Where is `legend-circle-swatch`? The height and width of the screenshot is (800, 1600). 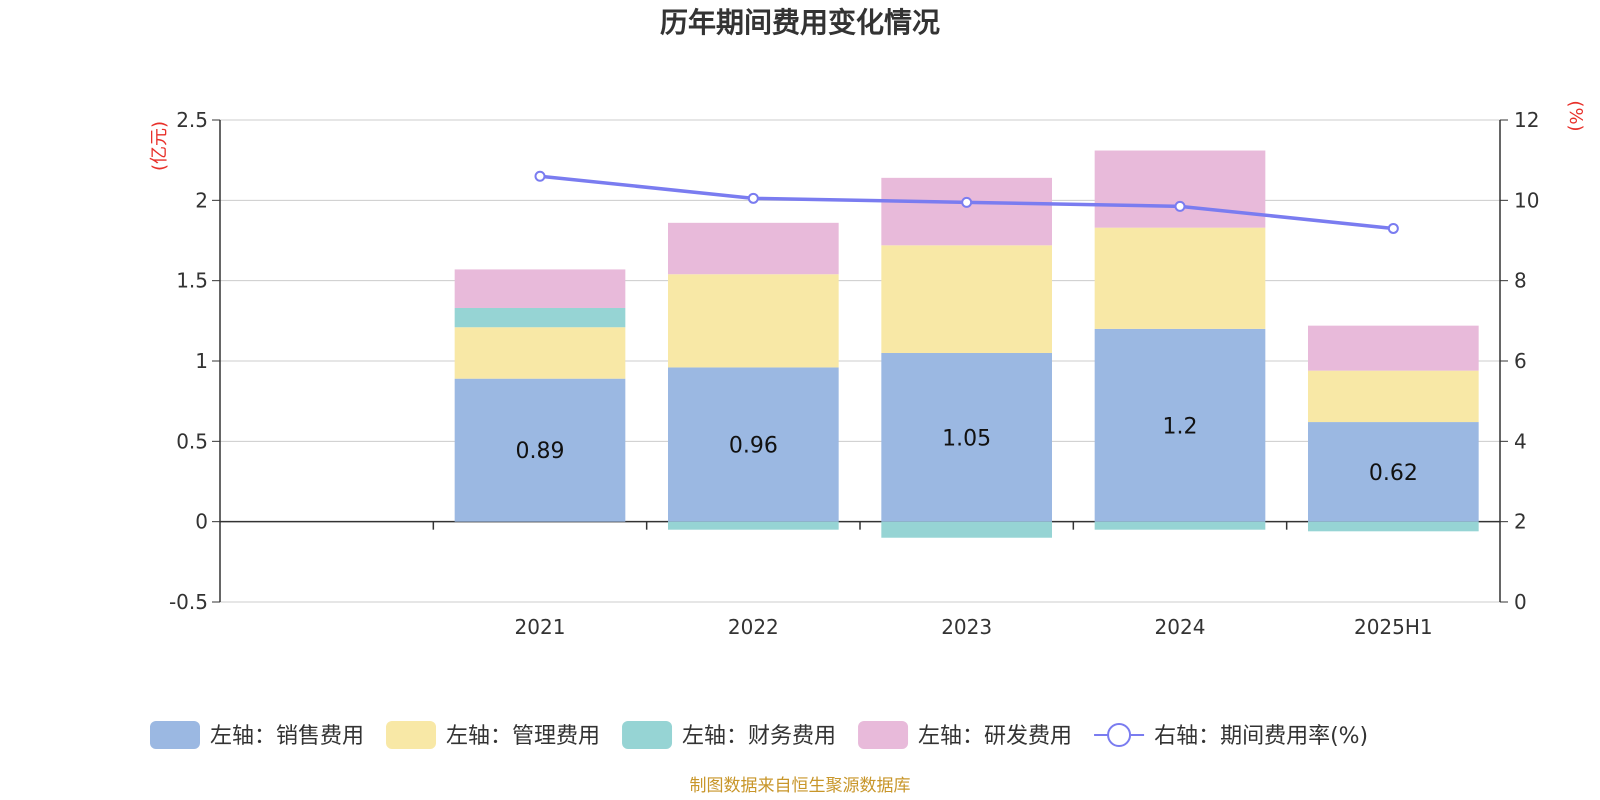
legend-circle-swatch is located at coordinates (1119, 735).